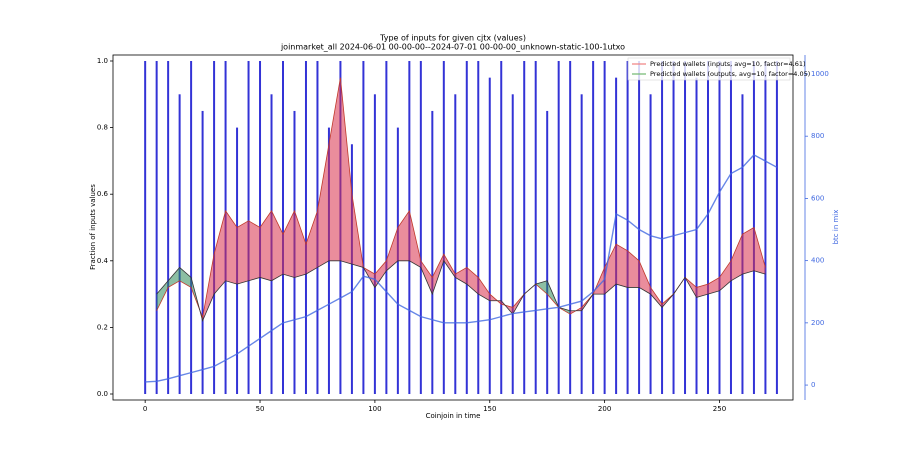 The height and width of the screenshot is (450, 900). Describe the element at coordinates (817, 323) in the screenshot. I see `y2-tick-label: 200` at that location.